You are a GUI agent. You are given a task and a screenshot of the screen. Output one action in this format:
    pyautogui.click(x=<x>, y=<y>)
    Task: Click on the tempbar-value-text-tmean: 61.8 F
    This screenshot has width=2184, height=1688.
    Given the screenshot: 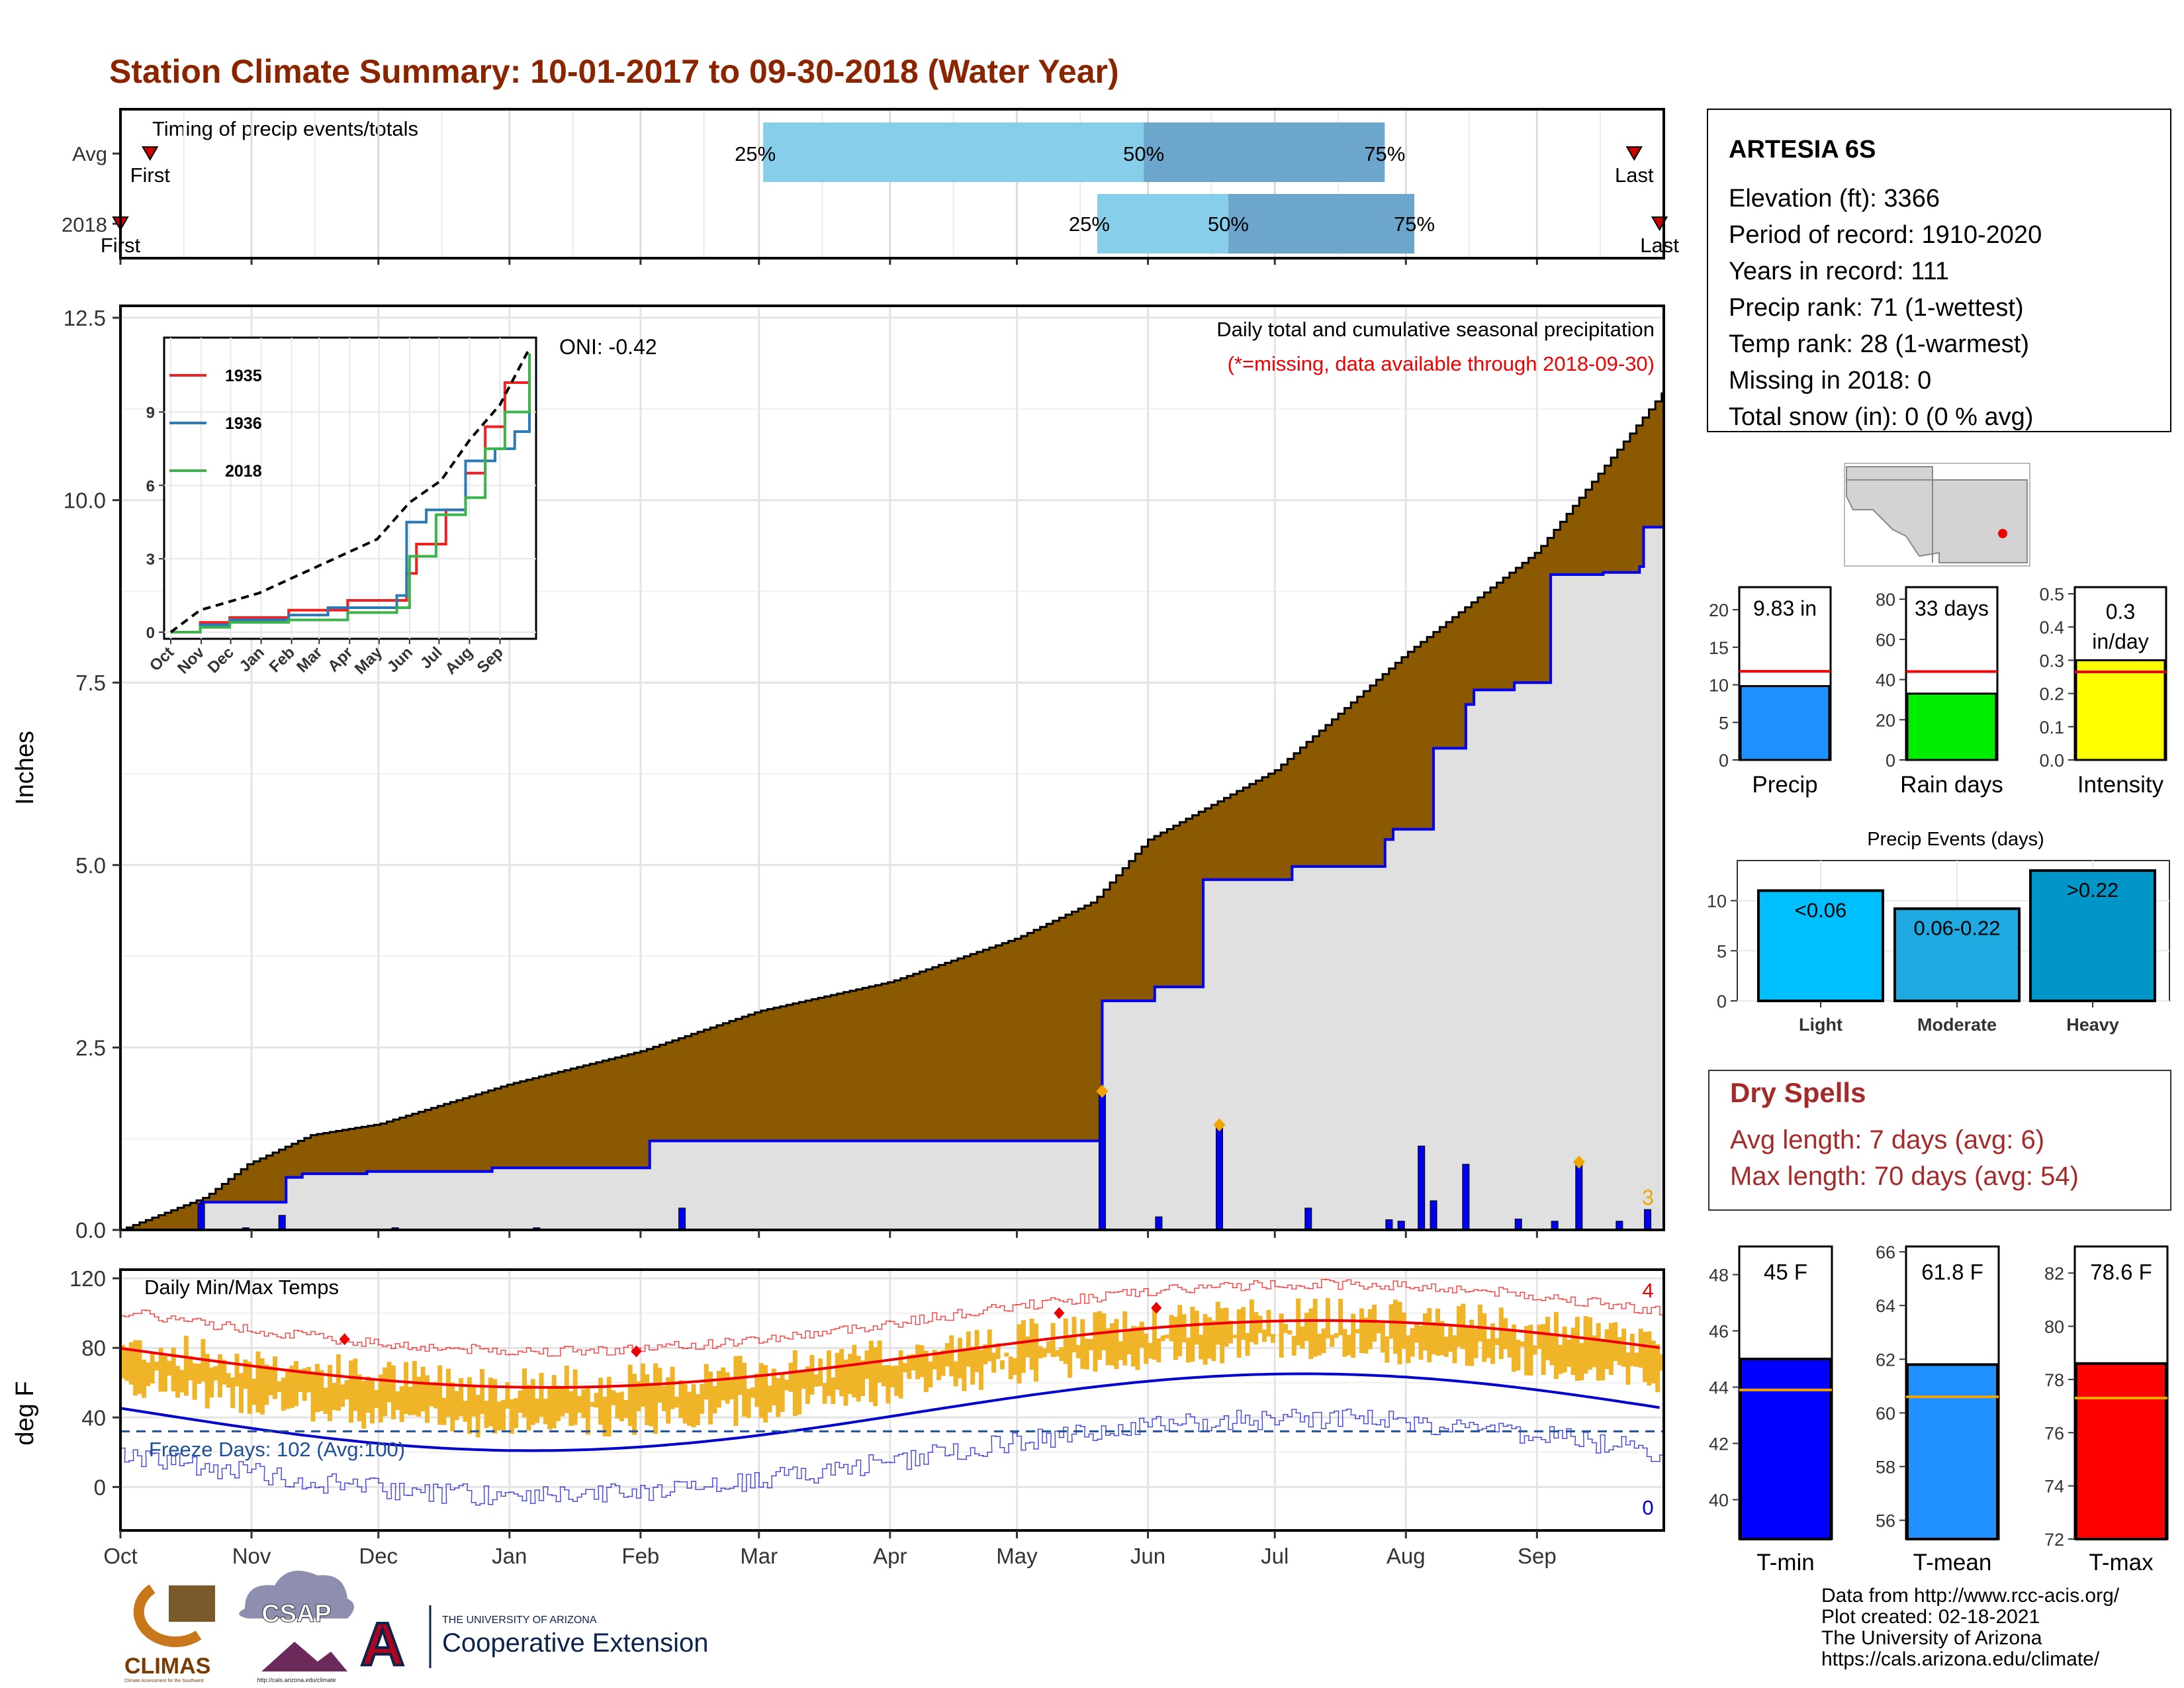 What is the action you would take?
    pyautogui.click(x=1952, y=1272)
    